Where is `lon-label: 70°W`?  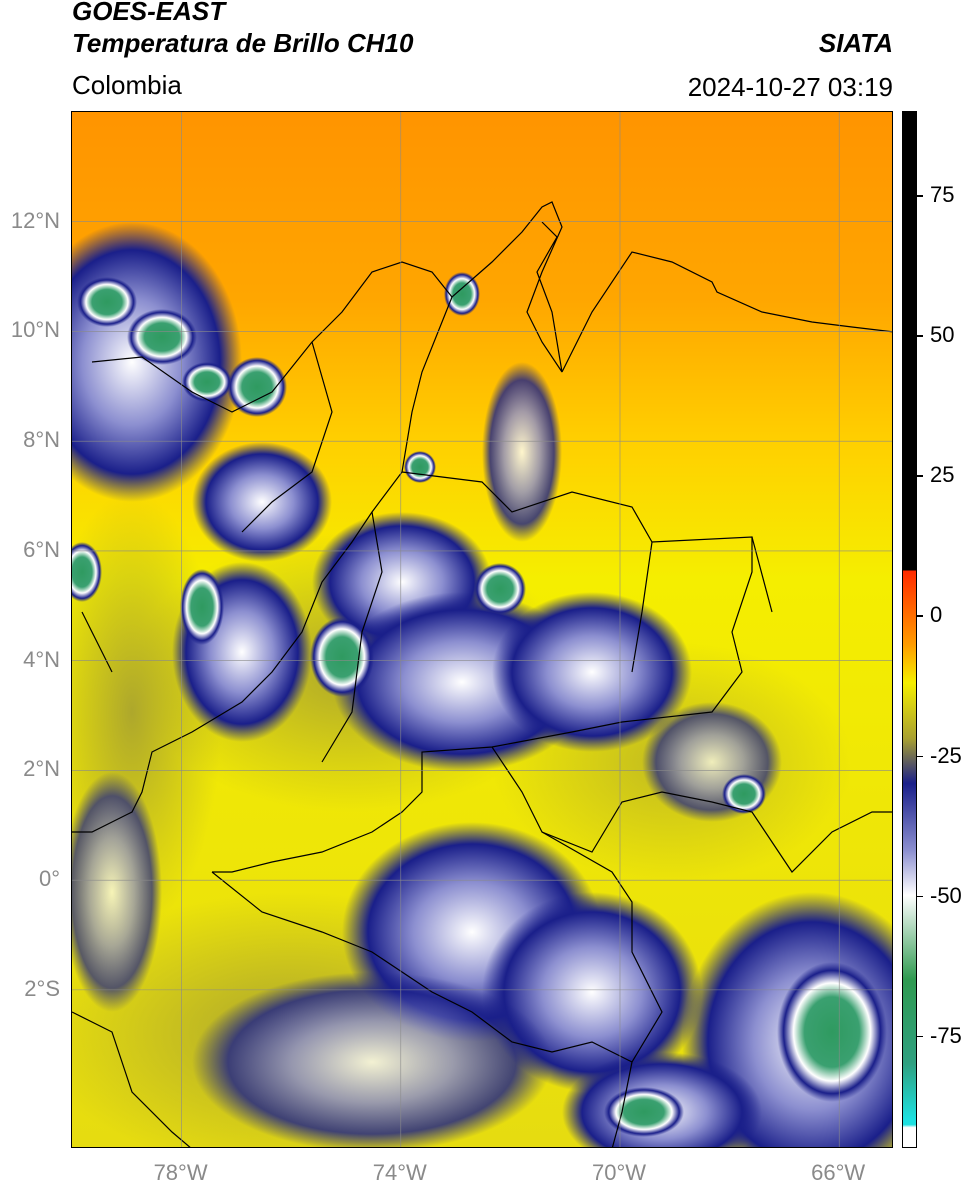
lon-label: 70°W is located at coordinates (619, 1172).